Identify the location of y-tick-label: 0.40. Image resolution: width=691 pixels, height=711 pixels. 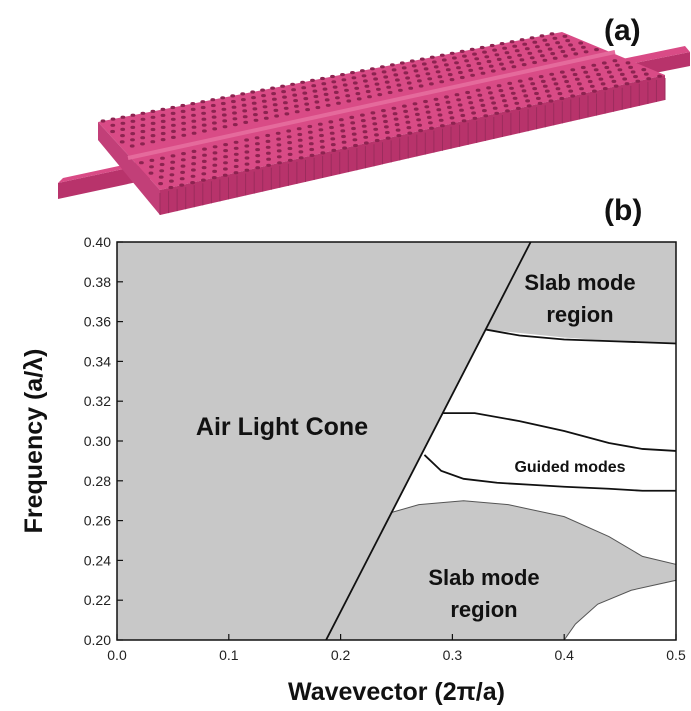
(97, 242).